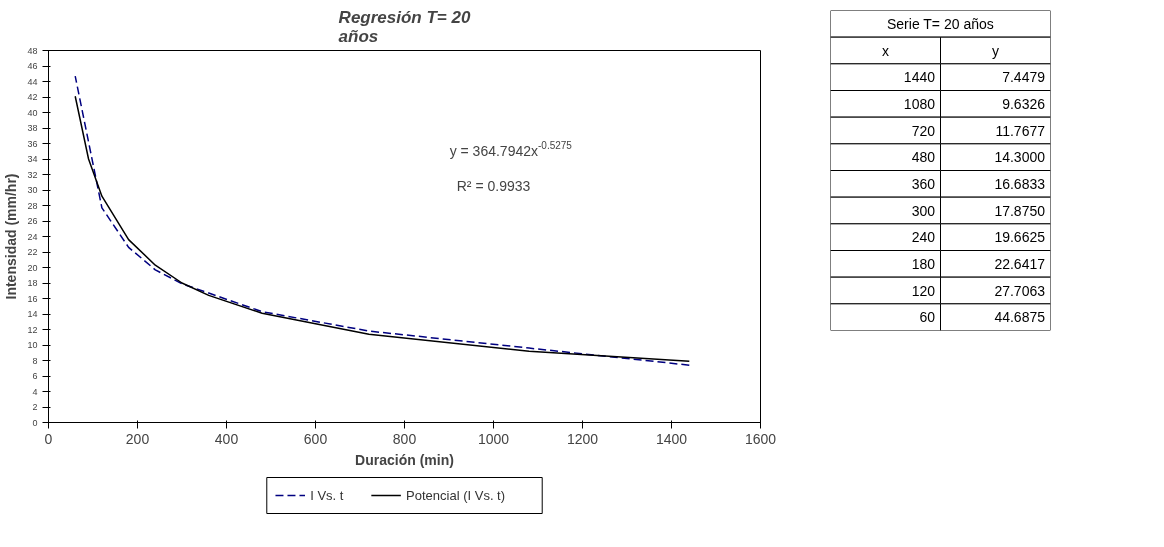  What do you see at coordinates (456, 495) in the screenshot?
I see `legend-label: Potencial (I Vs. t)` at bounding box center [456, 495].